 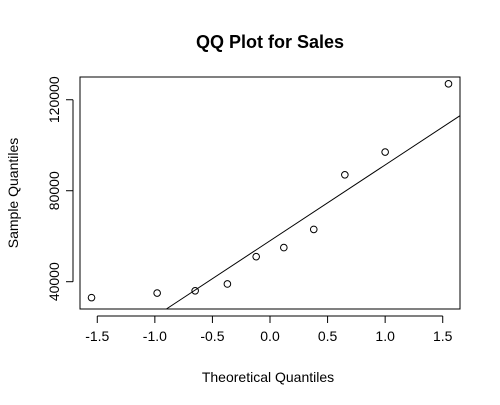 I want to click on x-tick-label: 0.0, so click(x=270, y=336).